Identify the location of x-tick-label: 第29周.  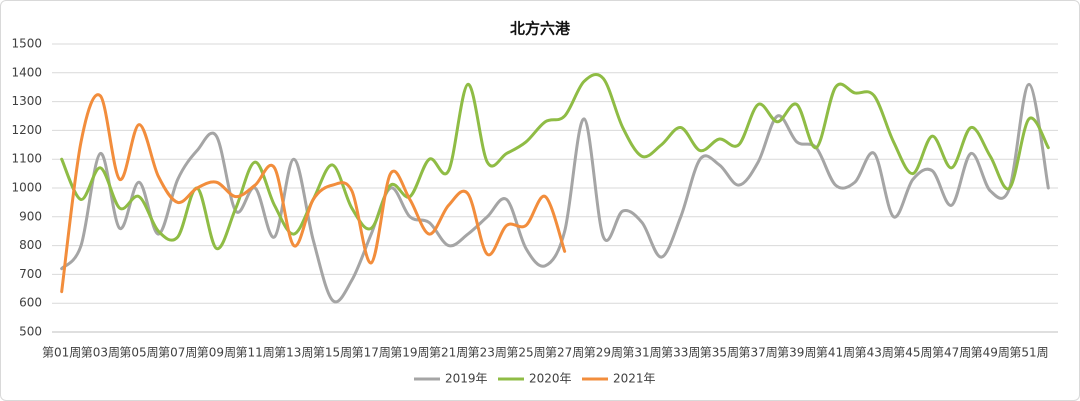
(603, 353).